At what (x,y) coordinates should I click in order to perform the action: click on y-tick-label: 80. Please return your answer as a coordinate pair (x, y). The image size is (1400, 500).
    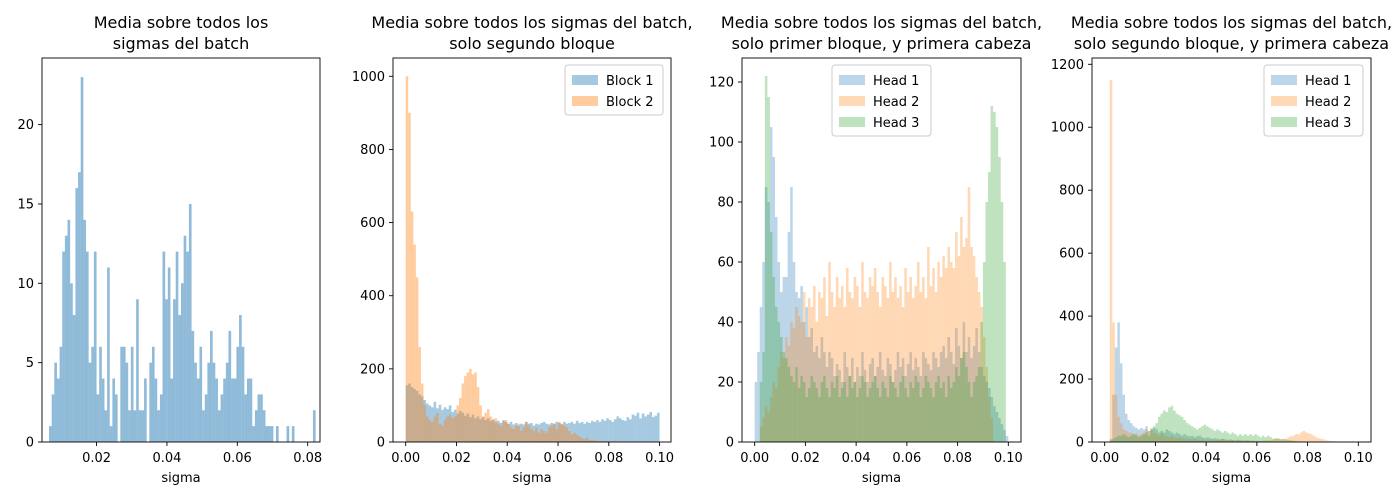
    Looking at the image, I should click on (725, 203).